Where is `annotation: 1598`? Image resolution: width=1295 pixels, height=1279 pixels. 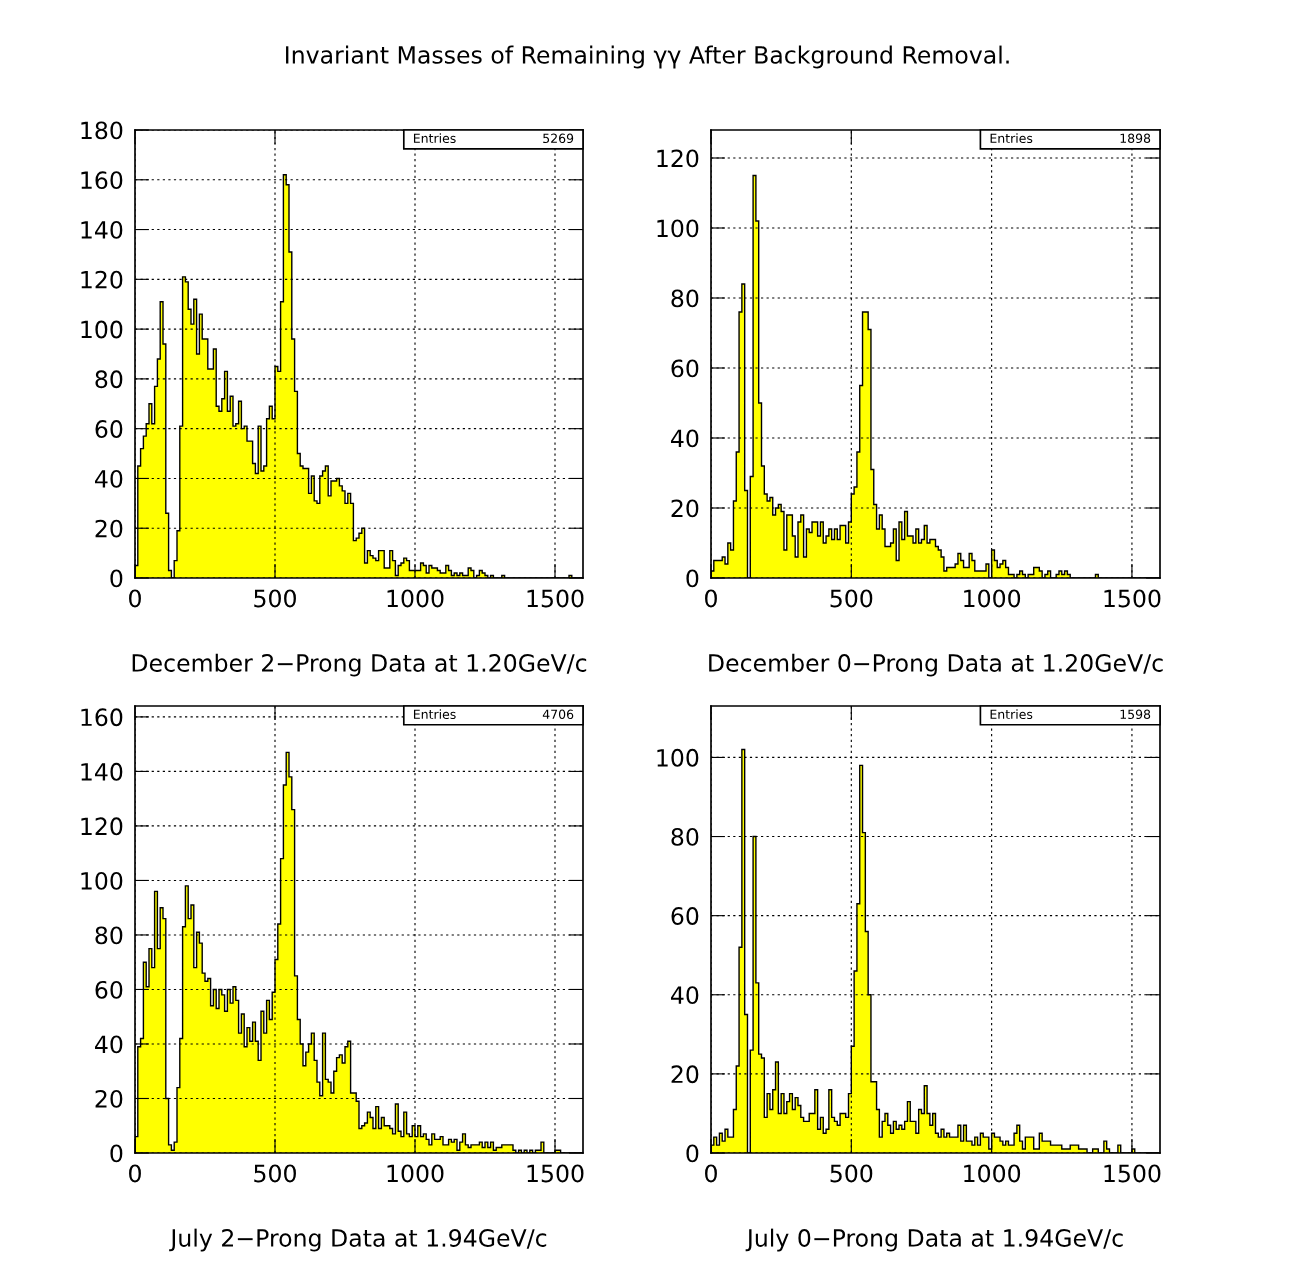 annotation: 1598 is located at coordinates (1135, 714).